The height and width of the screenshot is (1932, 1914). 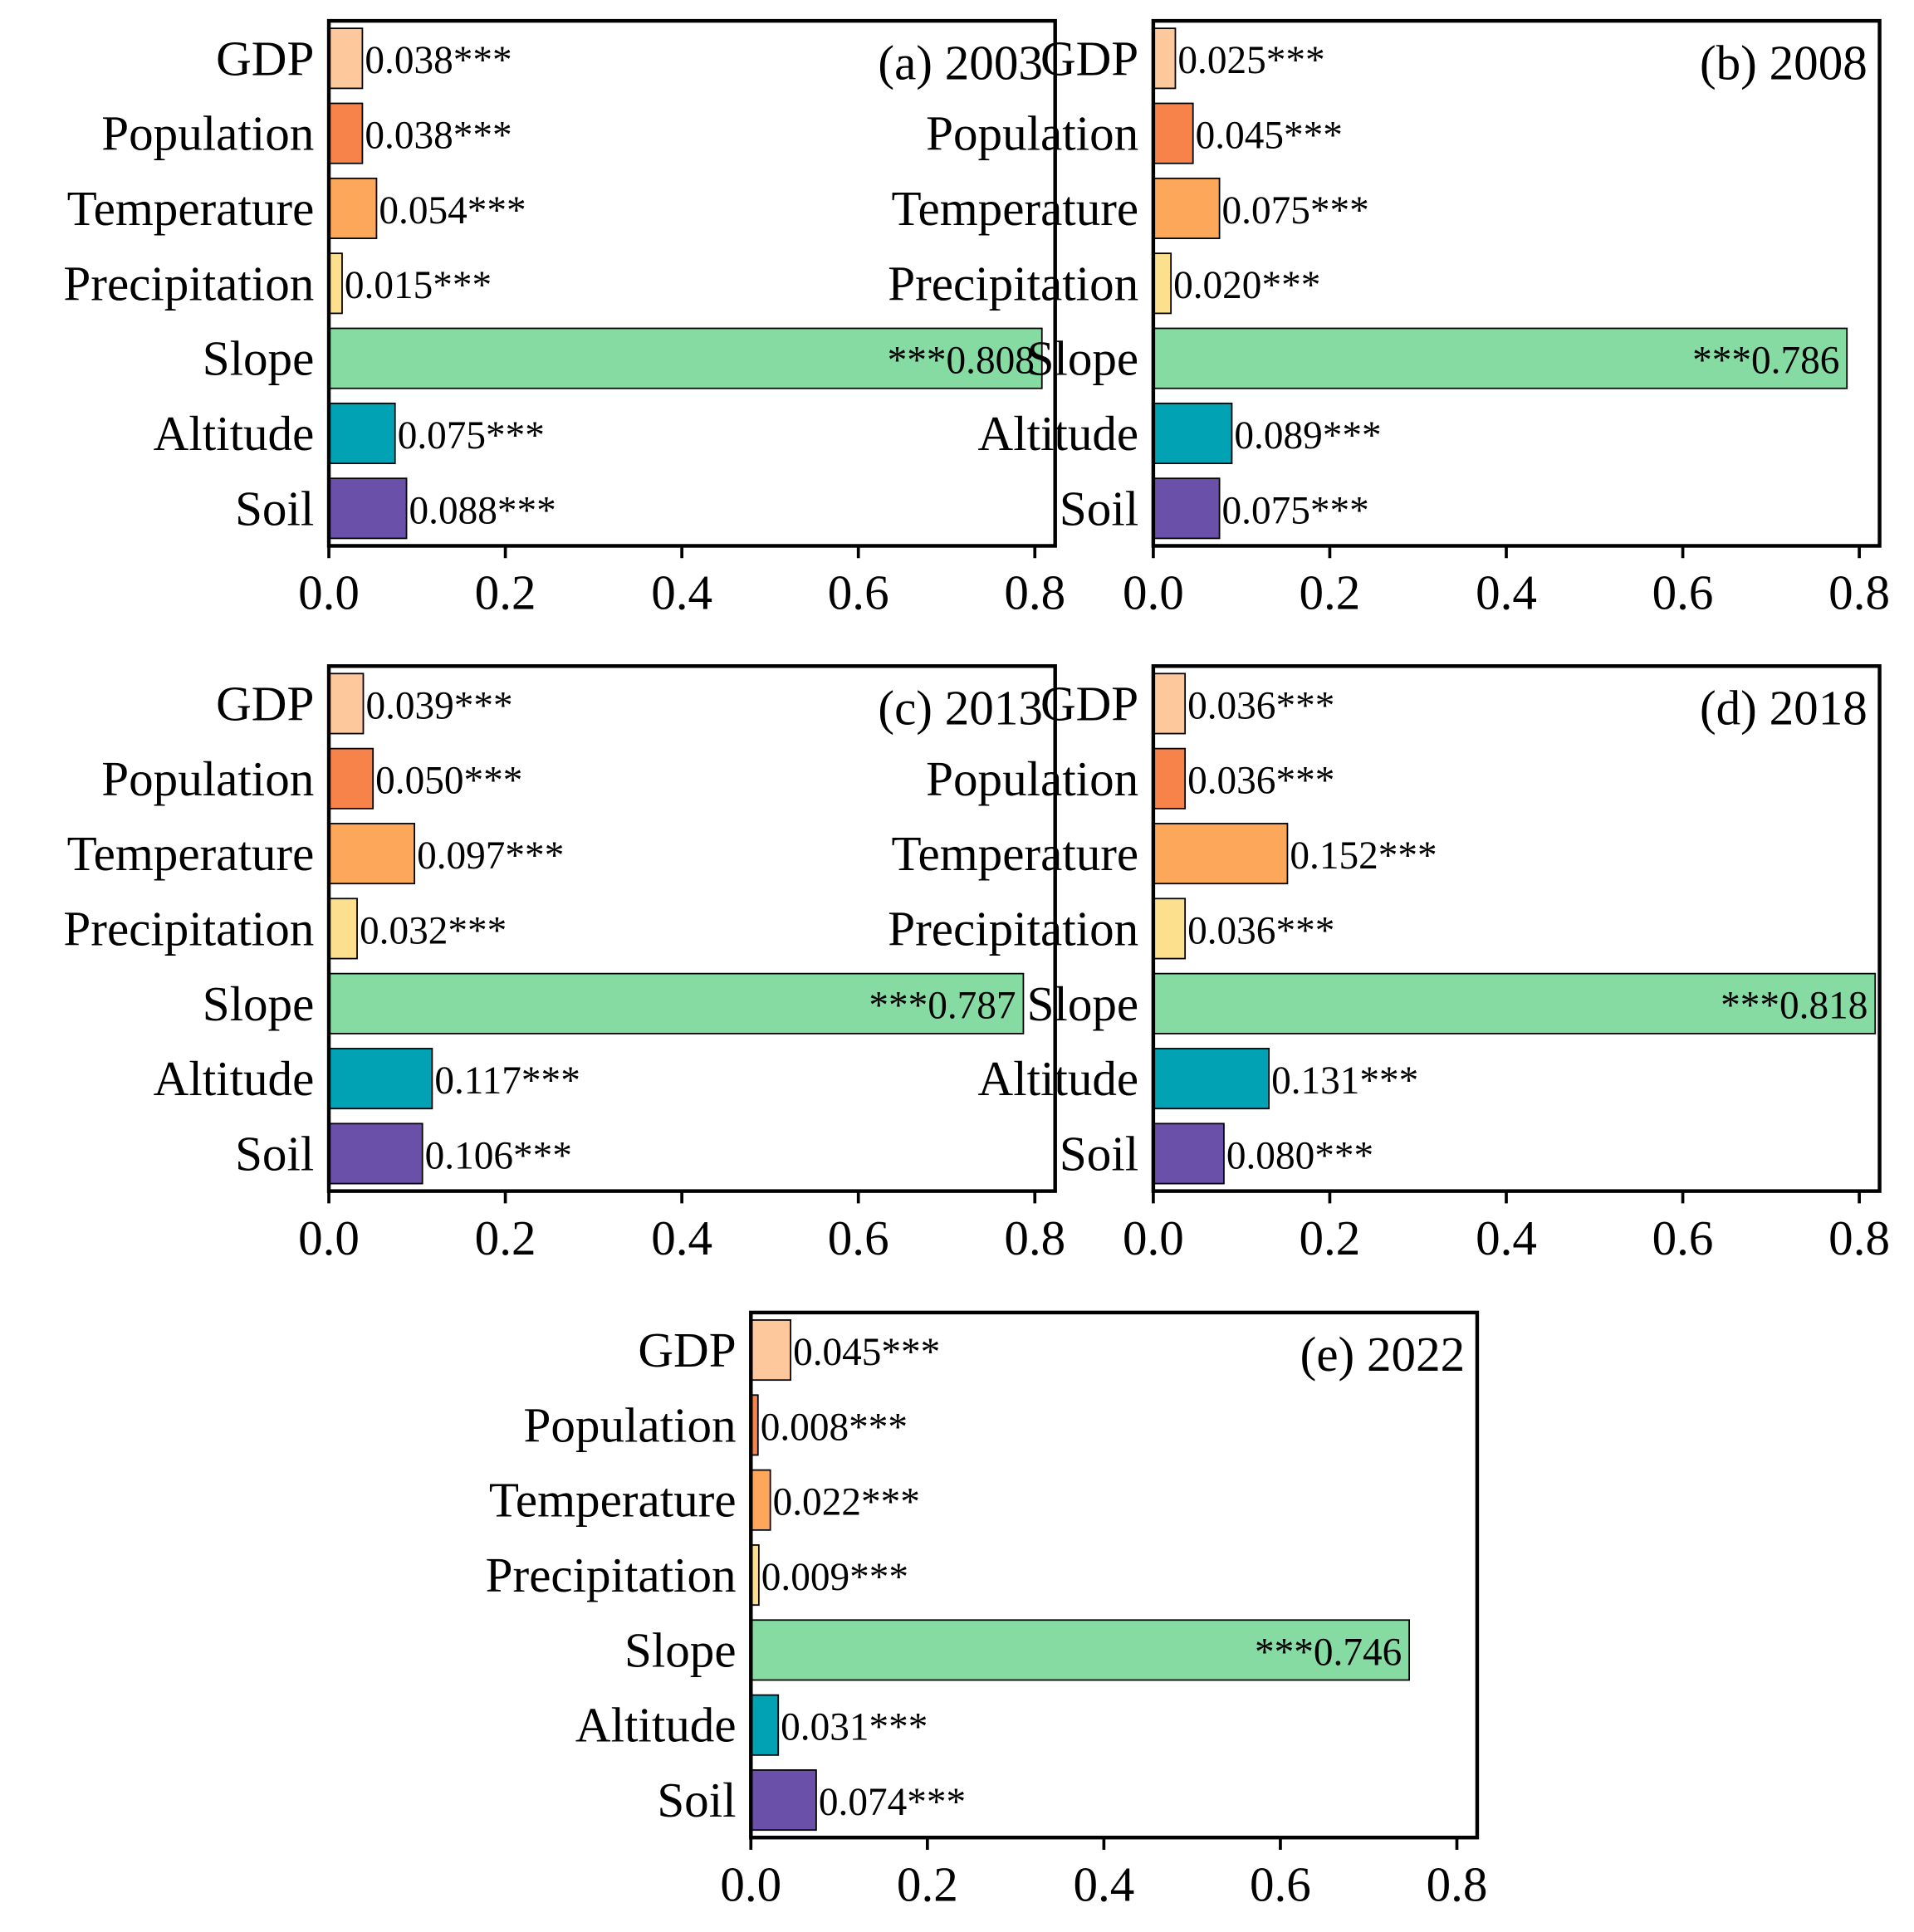 I want to click on value-label: 0.131***, so click(x=1344, y=1081).